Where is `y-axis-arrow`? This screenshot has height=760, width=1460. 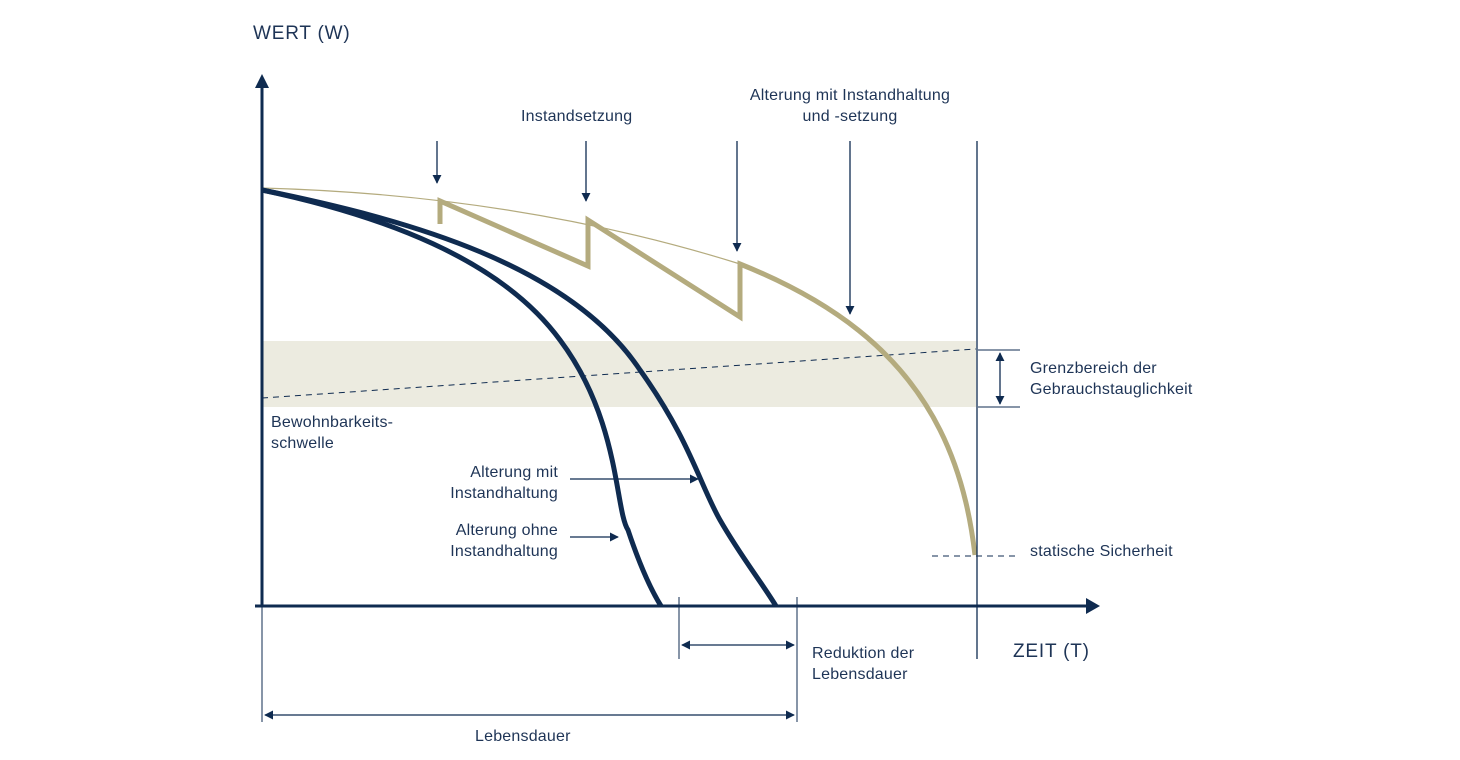 y-axis-arrow is located at coordinates (262, 81).